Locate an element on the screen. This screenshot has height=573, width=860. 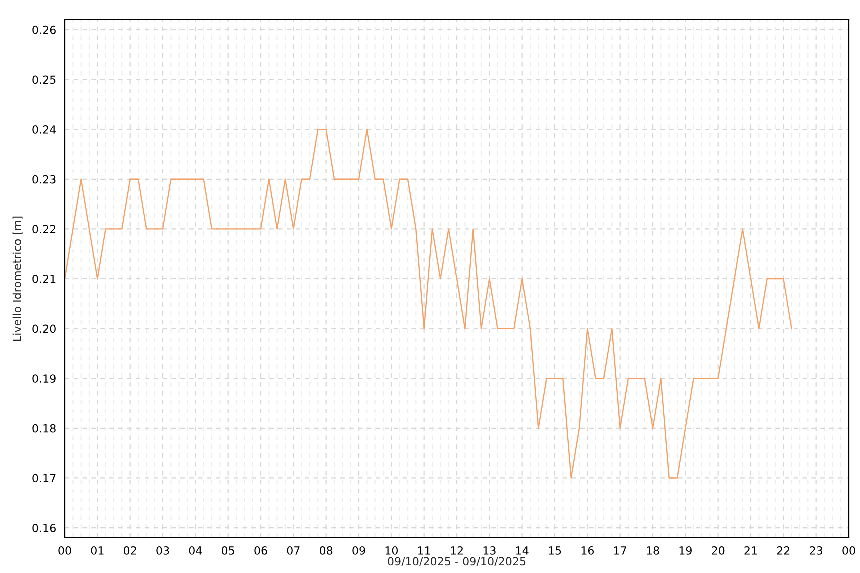
y-tick-label: 0.24 is located at coordinates (44, 130).